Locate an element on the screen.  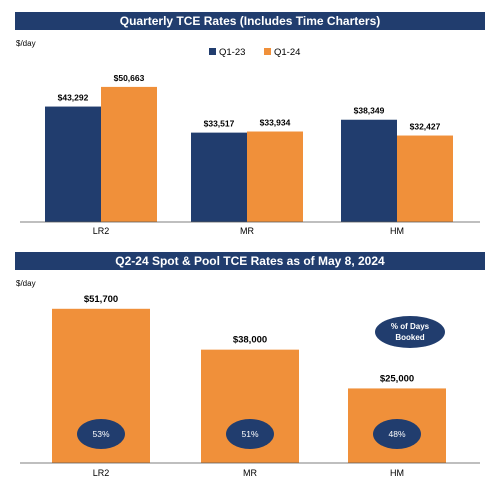
chart1-category-label: LR2 is located at coordinates (101, 231).